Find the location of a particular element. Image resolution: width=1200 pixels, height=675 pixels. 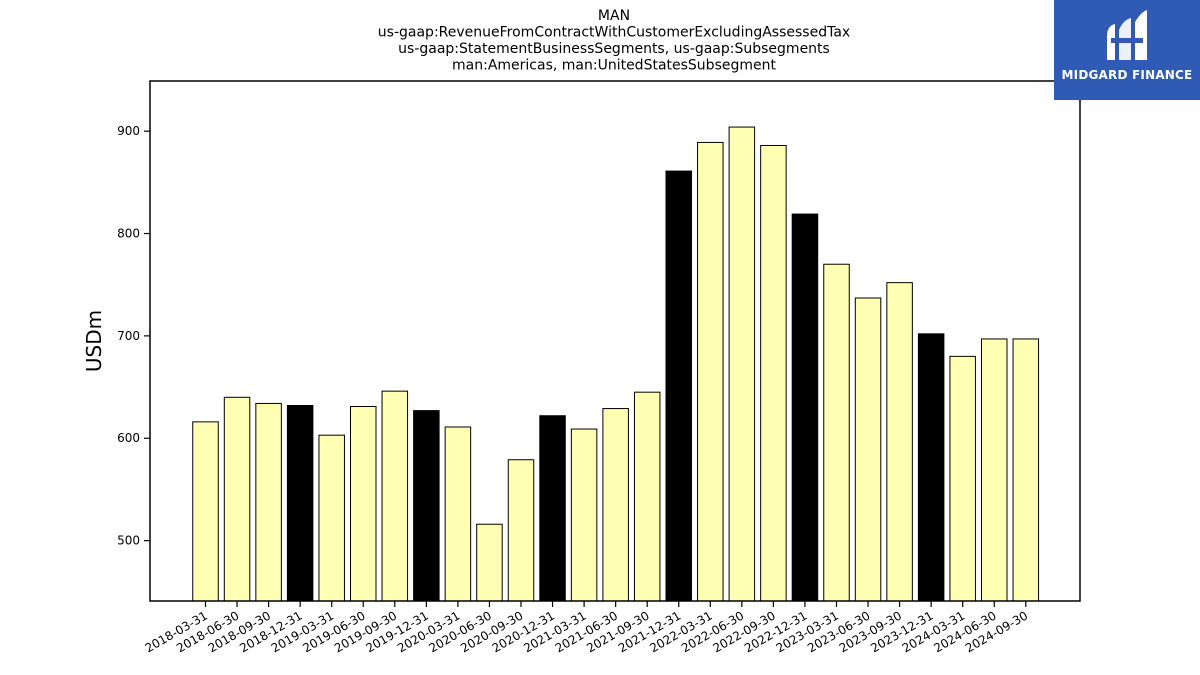

y-tick-label: 700 is located at coordinates (128, 336).